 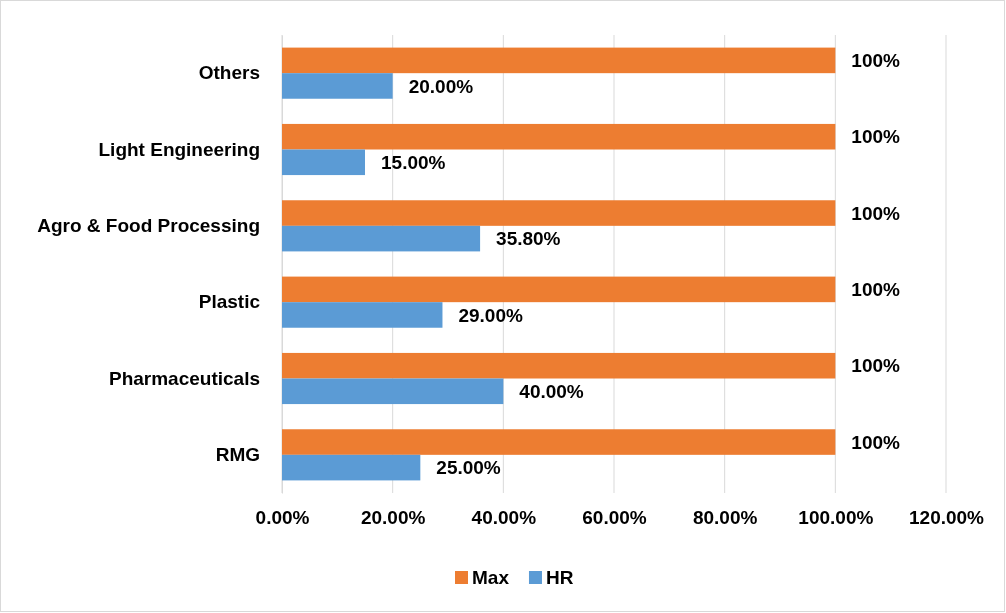 What do you see at coordinates (468, 468) in the screenshot?
I see `data-label: 25.00%` at bounding box center [468, 468].